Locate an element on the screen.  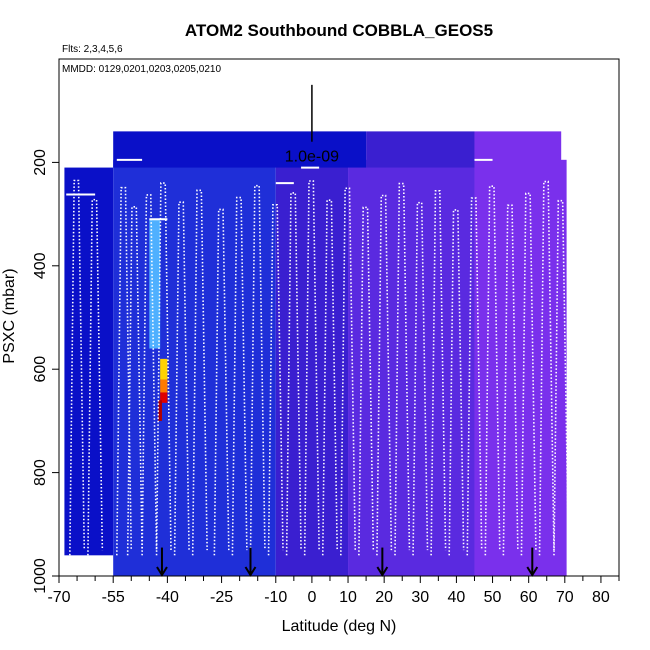
x-tick-label-12: 70 is located at coordinates (565, 597).